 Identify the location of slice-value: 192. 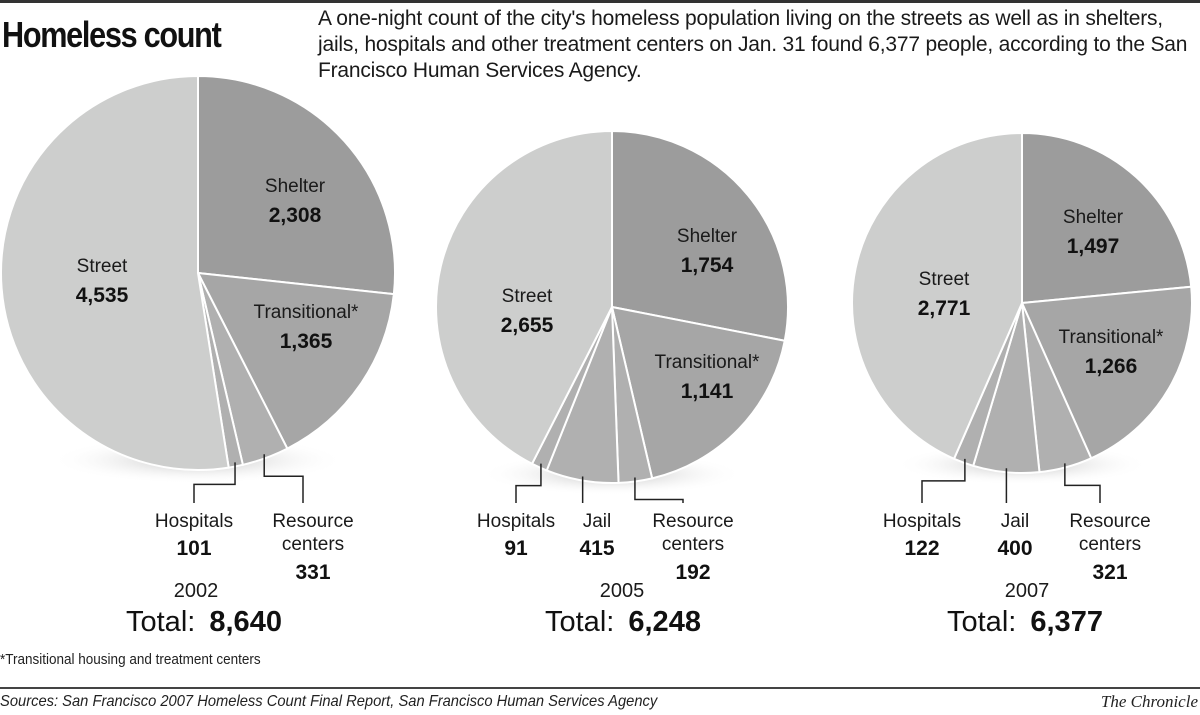
(692, 572).